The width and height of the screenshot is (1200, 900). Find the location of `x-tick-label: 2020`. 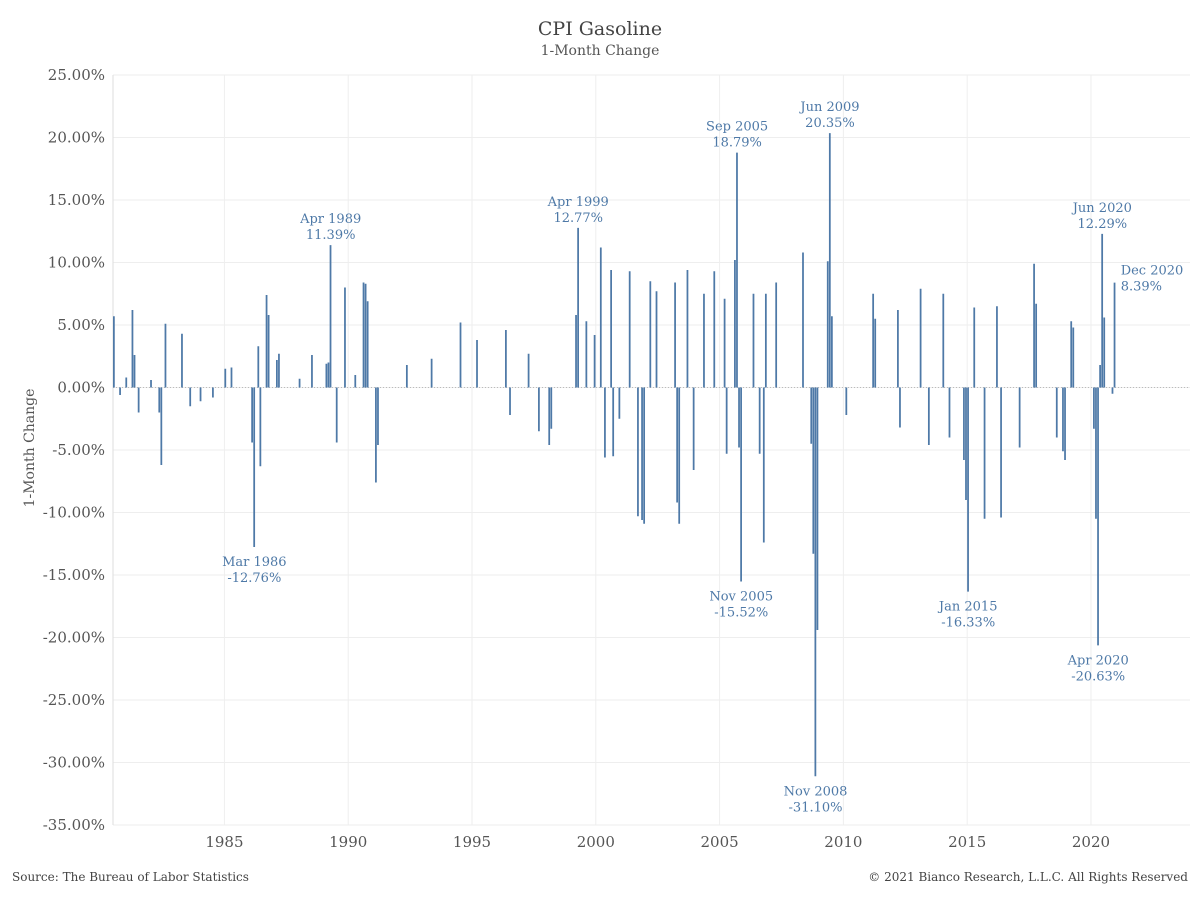

x-tick-label: 2020 is located at coordinates (1091, 842).